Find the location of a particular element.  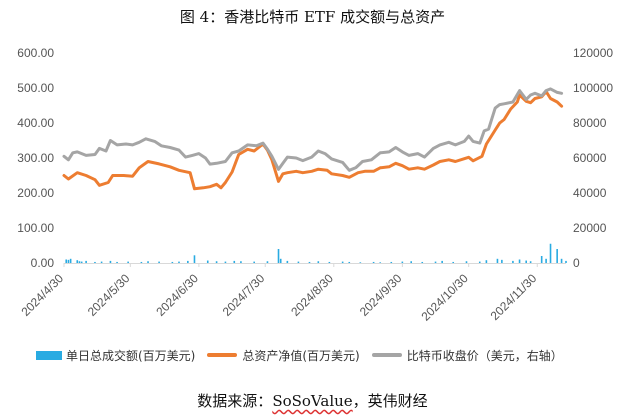

volume-bars is located at coordinates (316, 253).